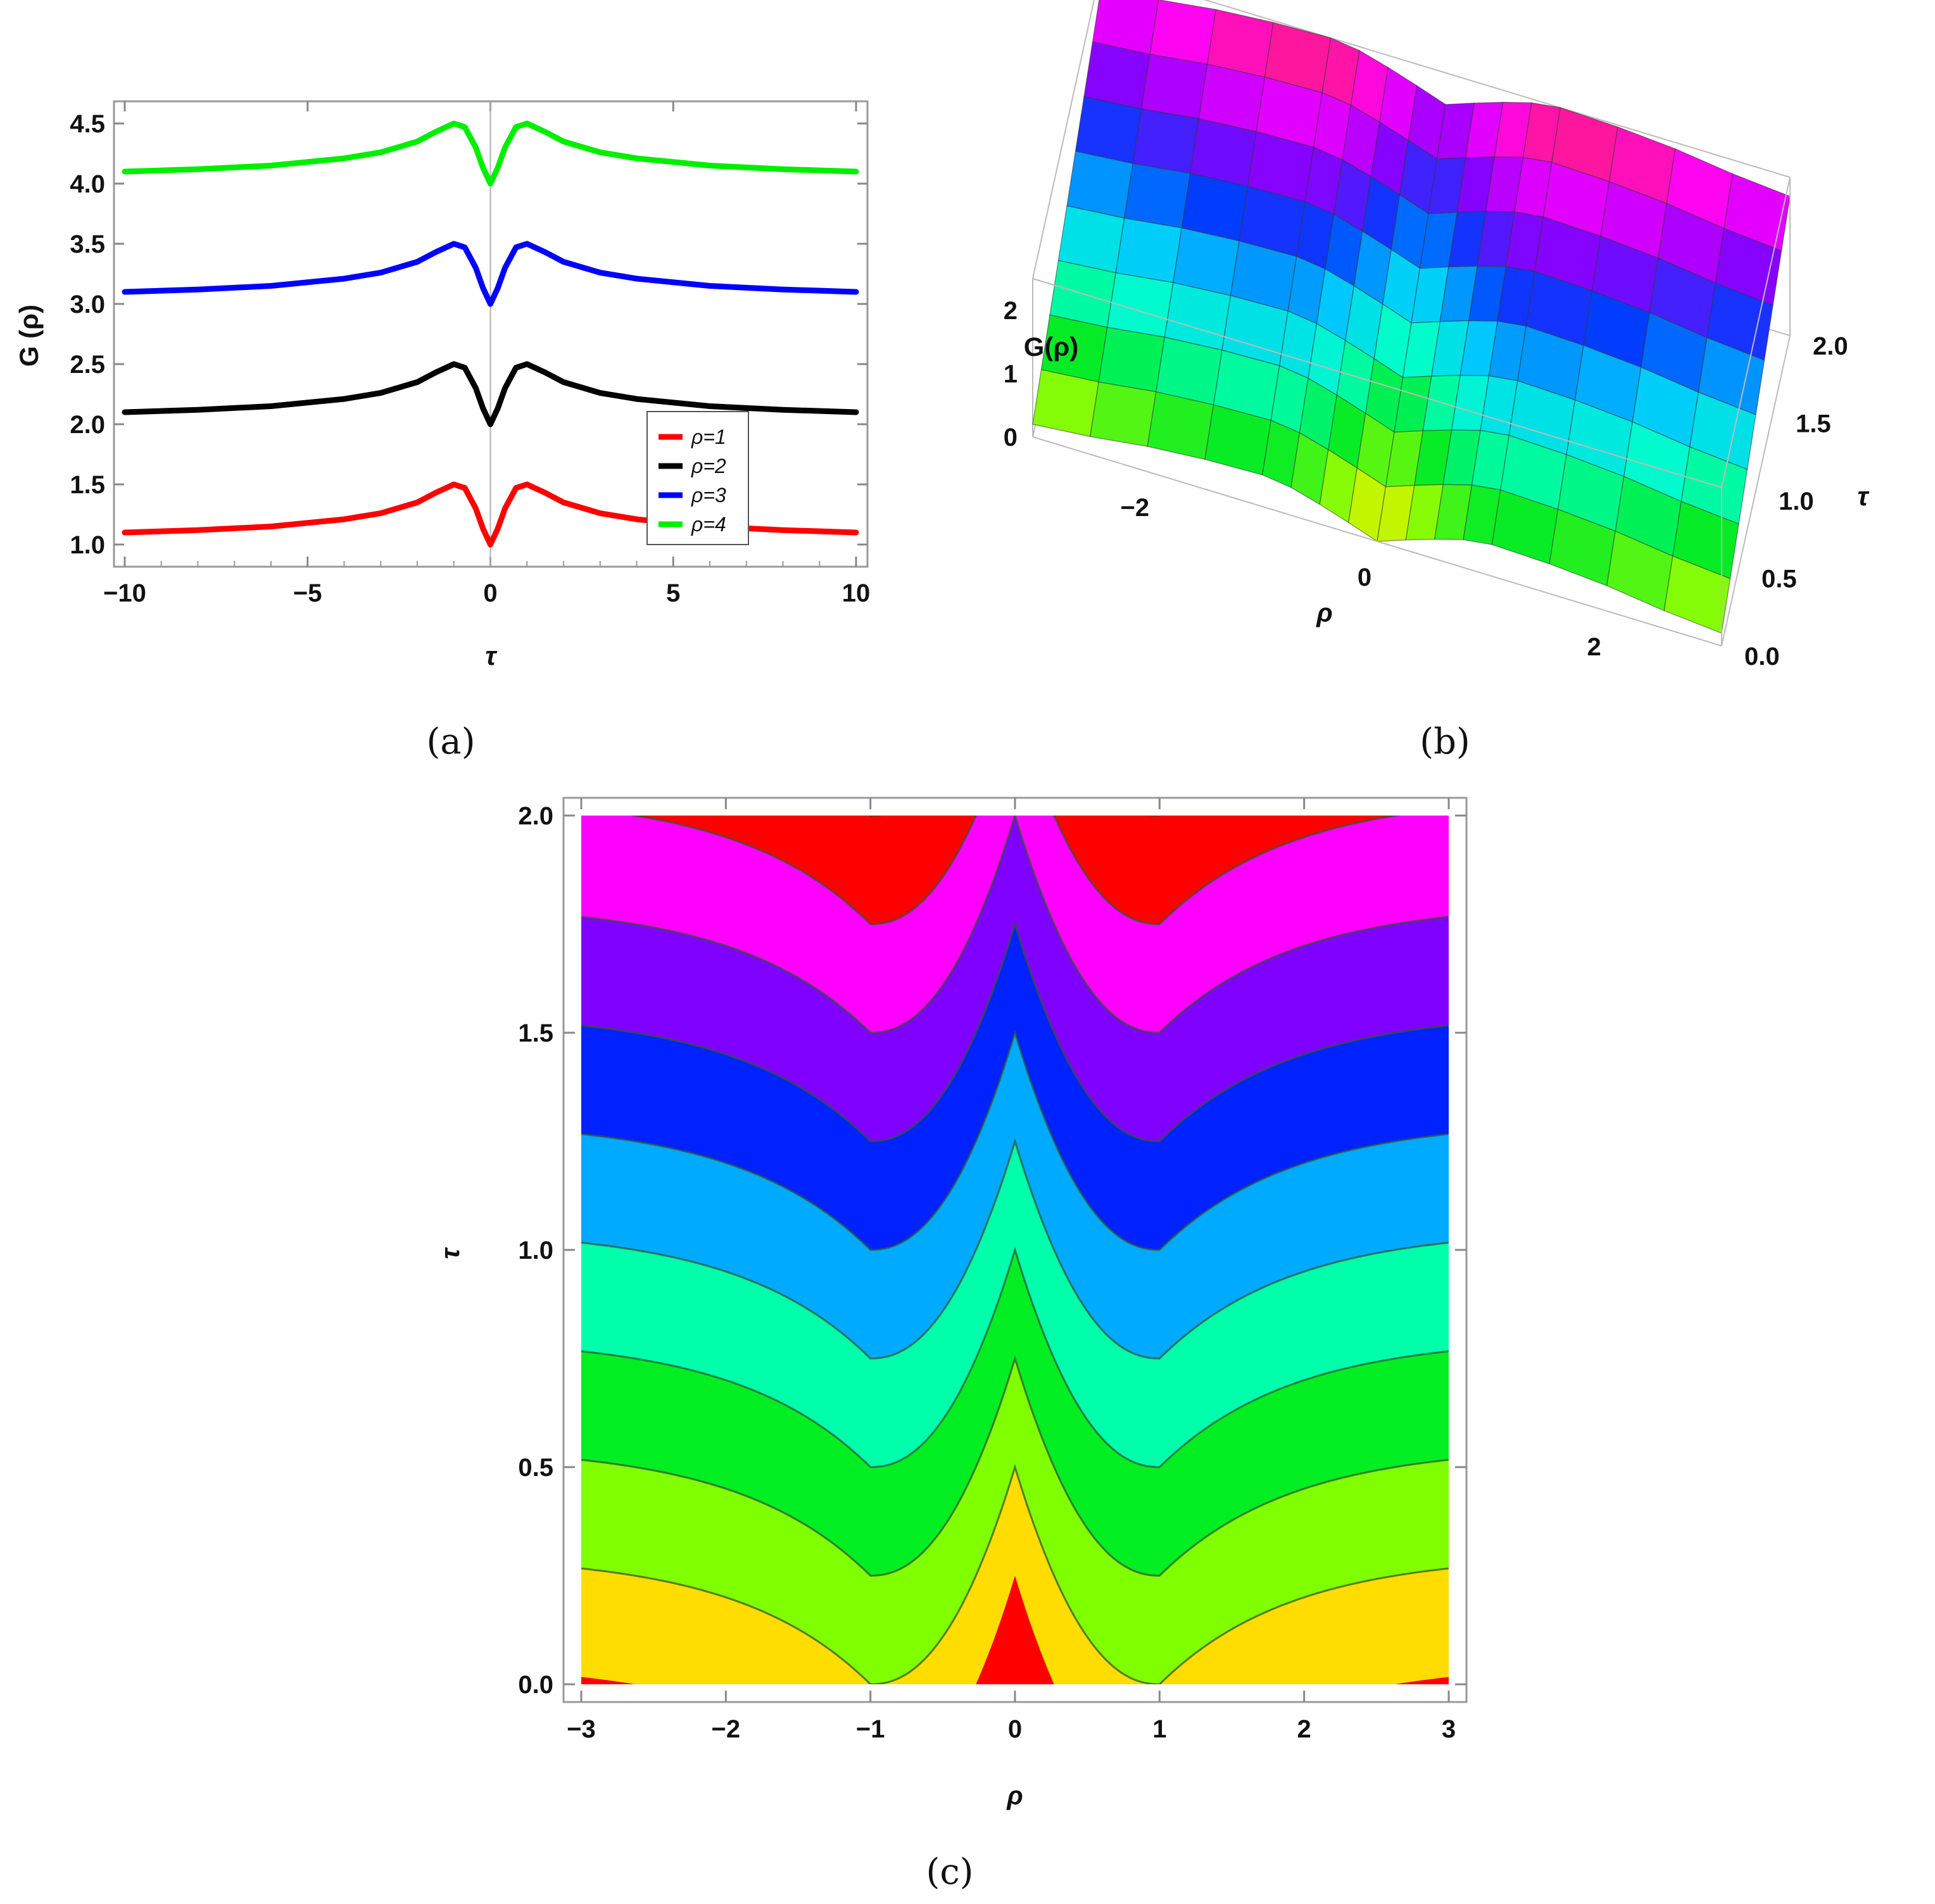 This screenshot has width=1935, height=1904. I want to click on panel-b-z-tick-label: 0, so click(1011, 438).